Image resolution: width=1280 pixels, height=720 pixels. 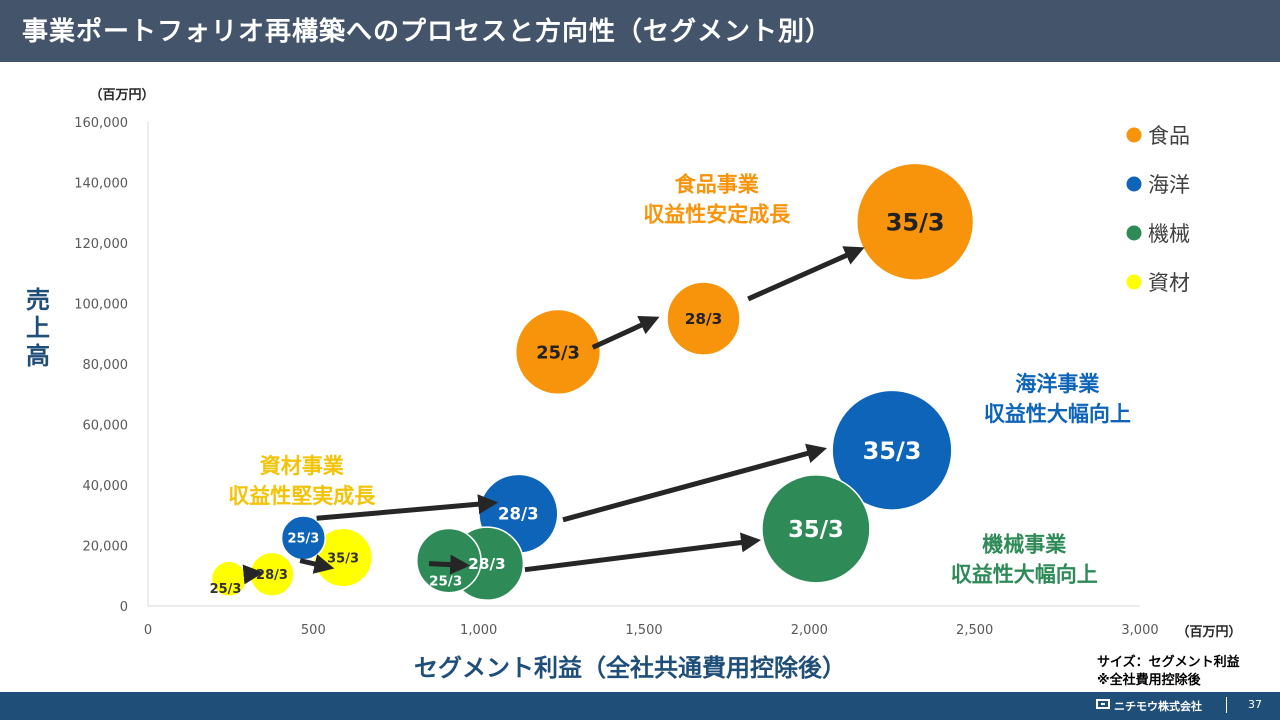 I want to click on annotation-text: 食品事業, so click(x=717, y=185).